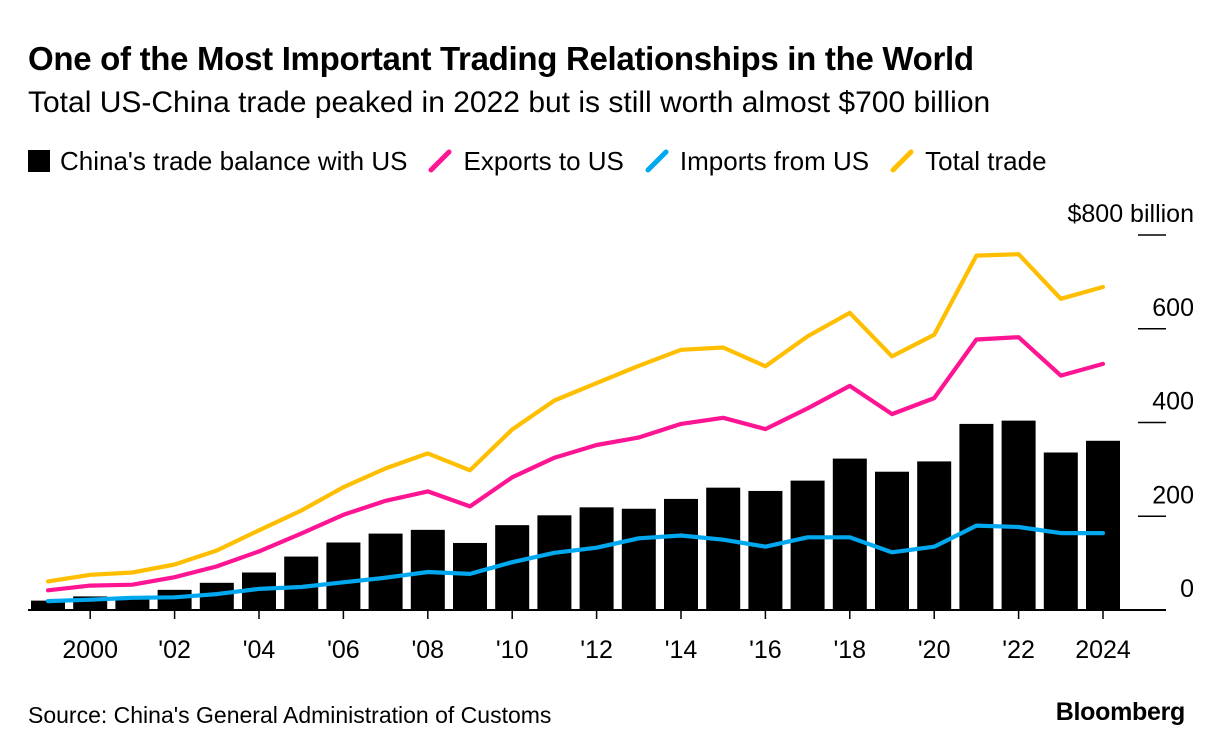 Image resolution: width=1223 pixels, height=756 pixels. Describe the element at coordinates (543, 160) in the screenshot. I see `legend-label-exports: Exports to US` at that location.